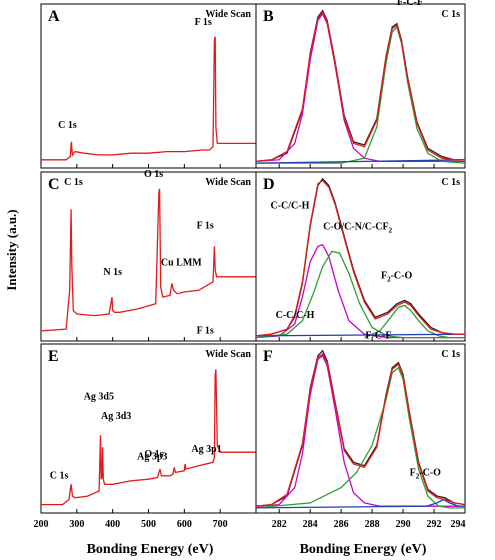  What do you see at coordinates (184, 524) in the screenshot?
I see `x-tick-label: 600` at bounding box center [184, 524].